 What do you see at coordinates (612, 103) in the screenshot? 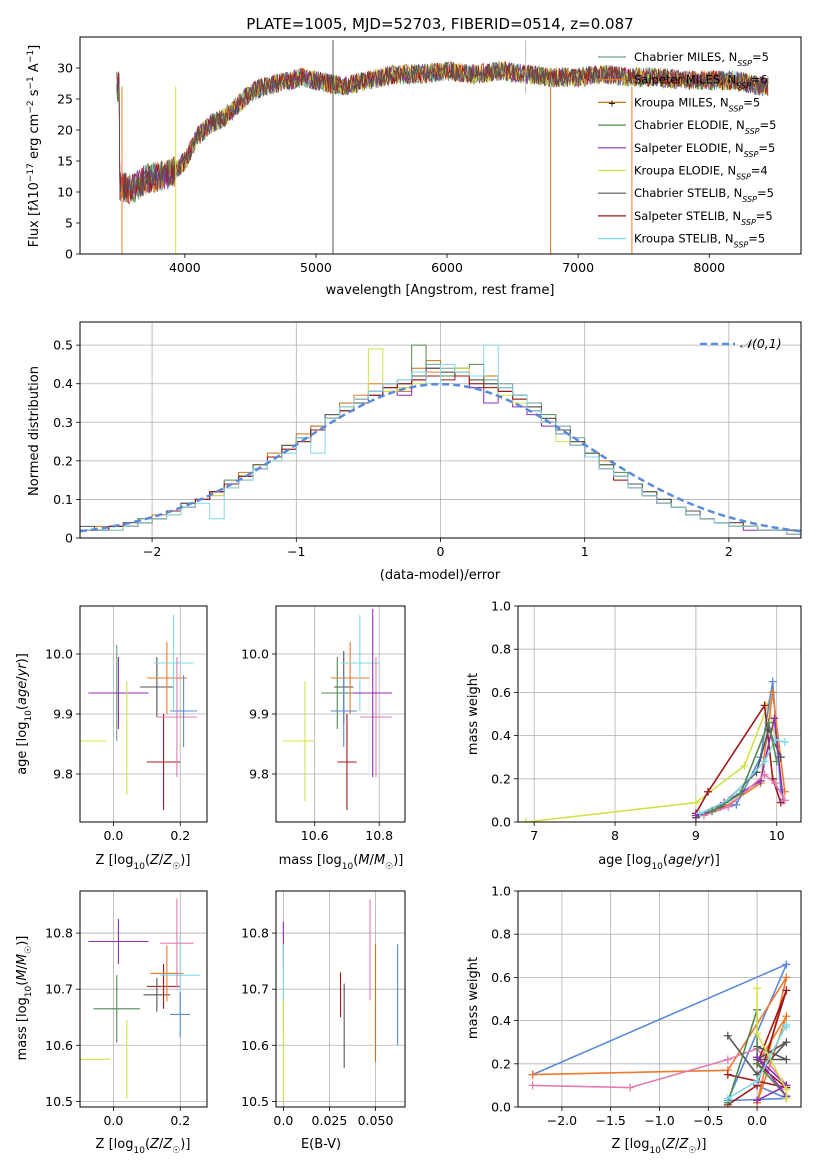
I see `legend-marker: +` at bounding box center [612, 103].